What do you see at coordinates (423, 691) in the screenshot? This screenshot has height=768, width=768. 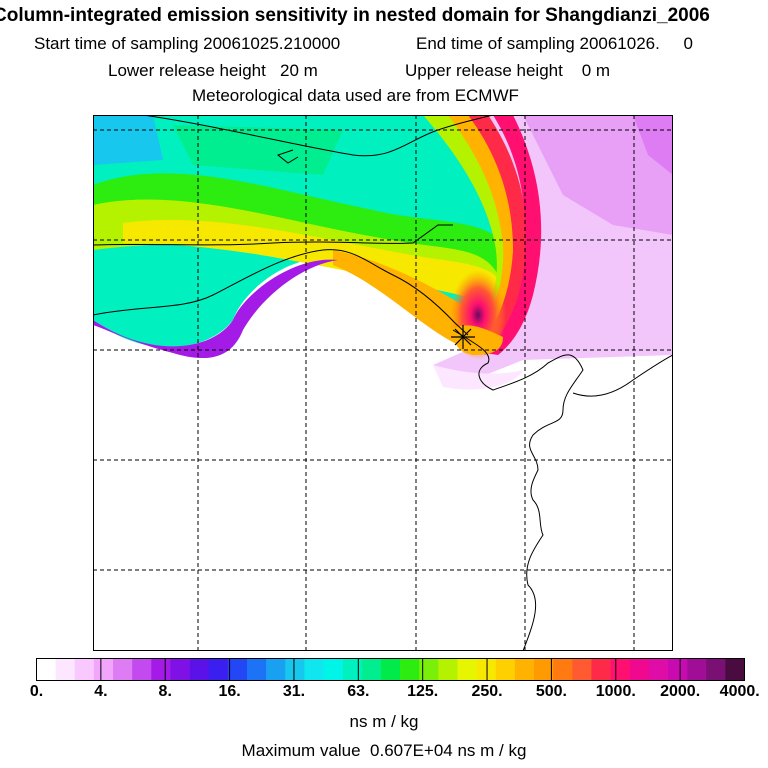 I see `colorbar-tick-label: 125.` at bounding box center [423, 691].